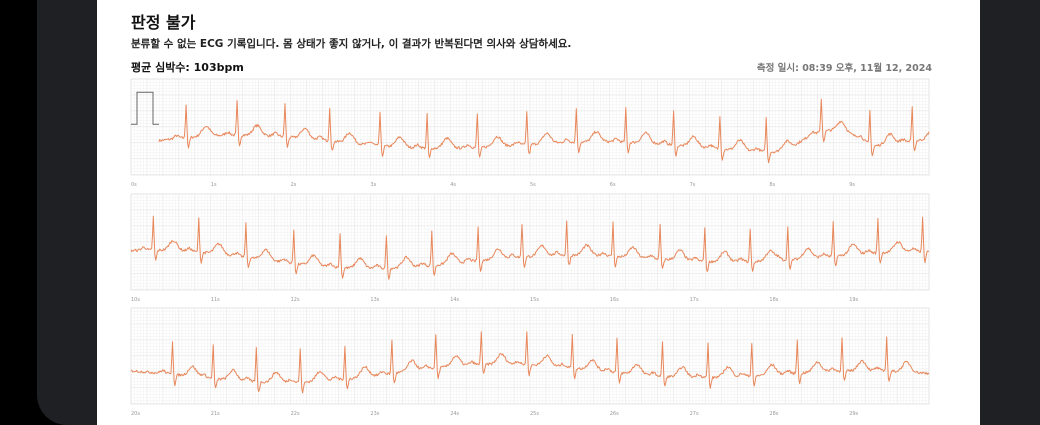 This screenshot has width=1040, height=425. Describe the element at coordinates (533, 185) in the screenshot. I see `time-tick-label: 5s` at that location.